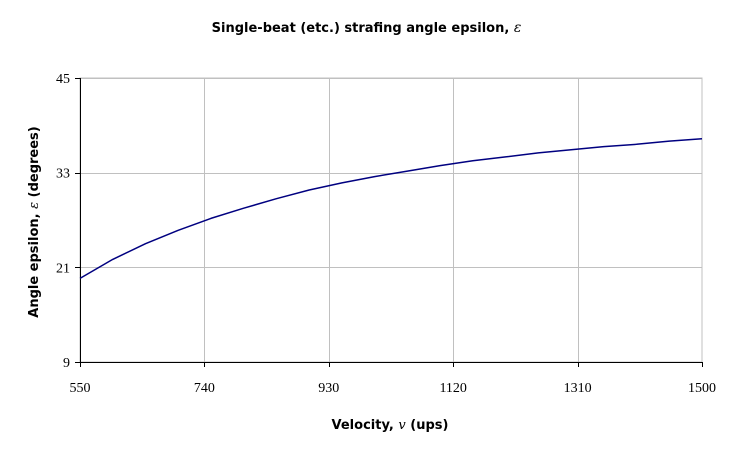  I want to click on x-tick-label: 740, so click(204, 388).